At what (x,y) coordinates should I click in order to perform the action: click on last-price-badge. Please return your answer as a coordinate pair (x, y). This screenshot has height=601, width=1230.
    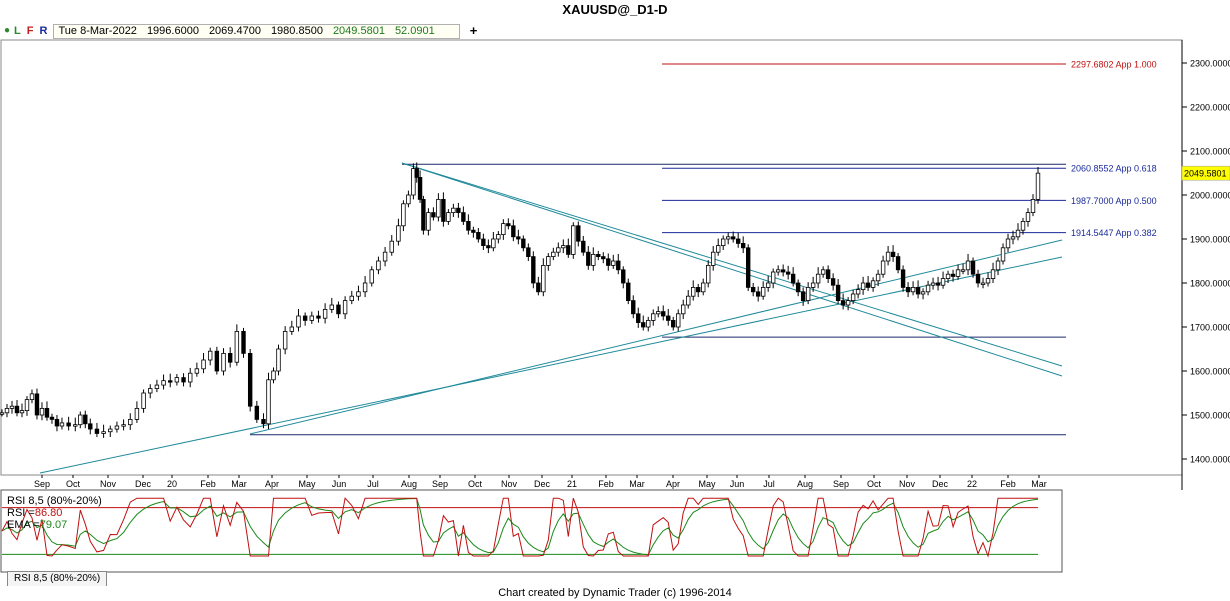
    Looking at the image, I should click on (1205, 173).